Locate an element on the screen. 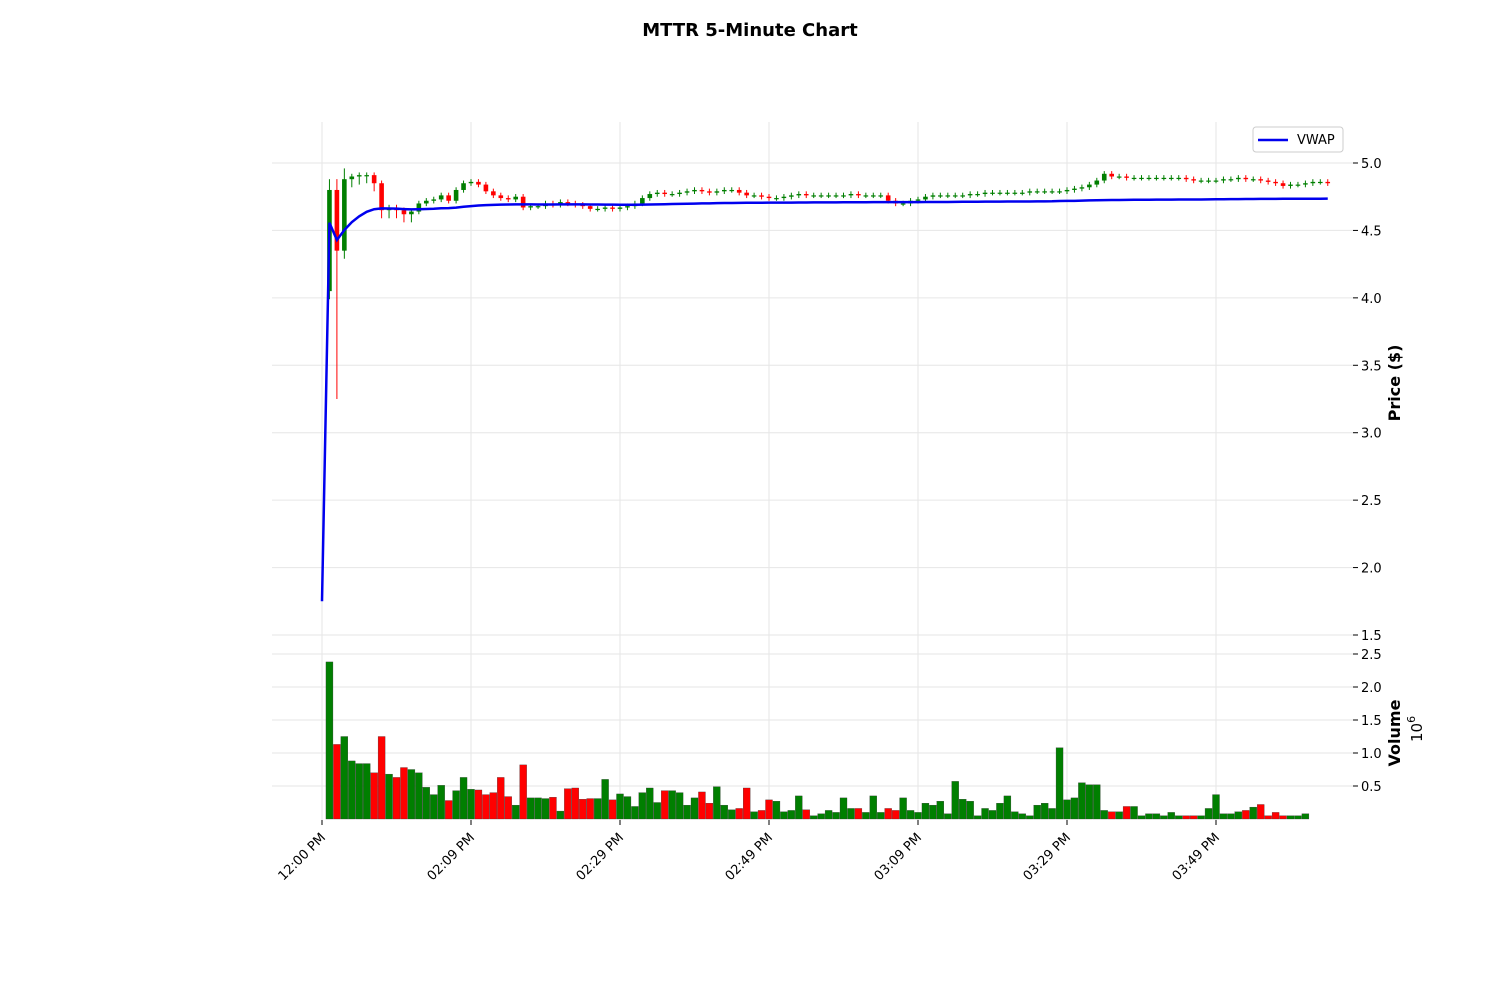 This screenshot has width=1500, height=1000. time-tick-label: 03:09 PM is located at coordinates (898, 856).